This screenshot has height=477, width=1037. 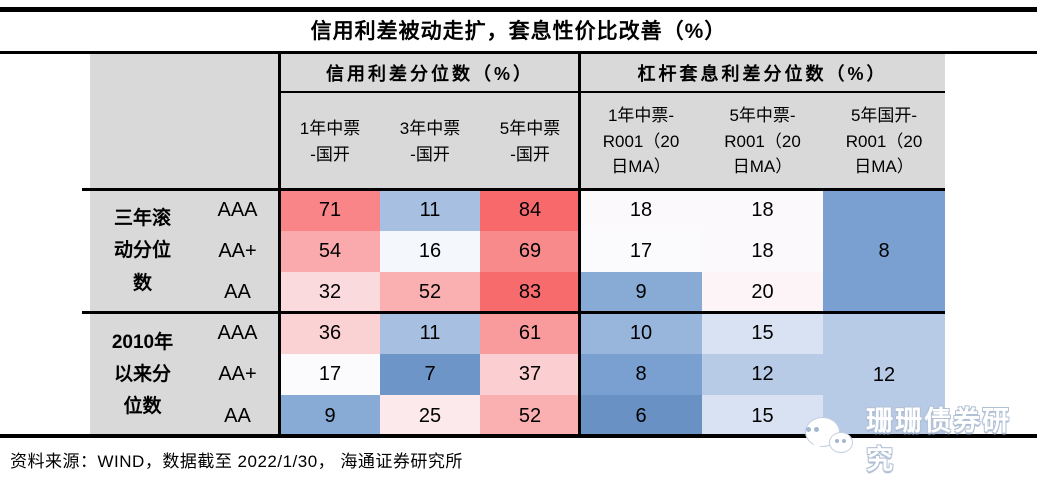 What do you see at coordinates (142, 251) in the screenshot?
I see `row-group-label-3yr-rolling: 三年滚 动分位 数` at bounding box center [142, 251].